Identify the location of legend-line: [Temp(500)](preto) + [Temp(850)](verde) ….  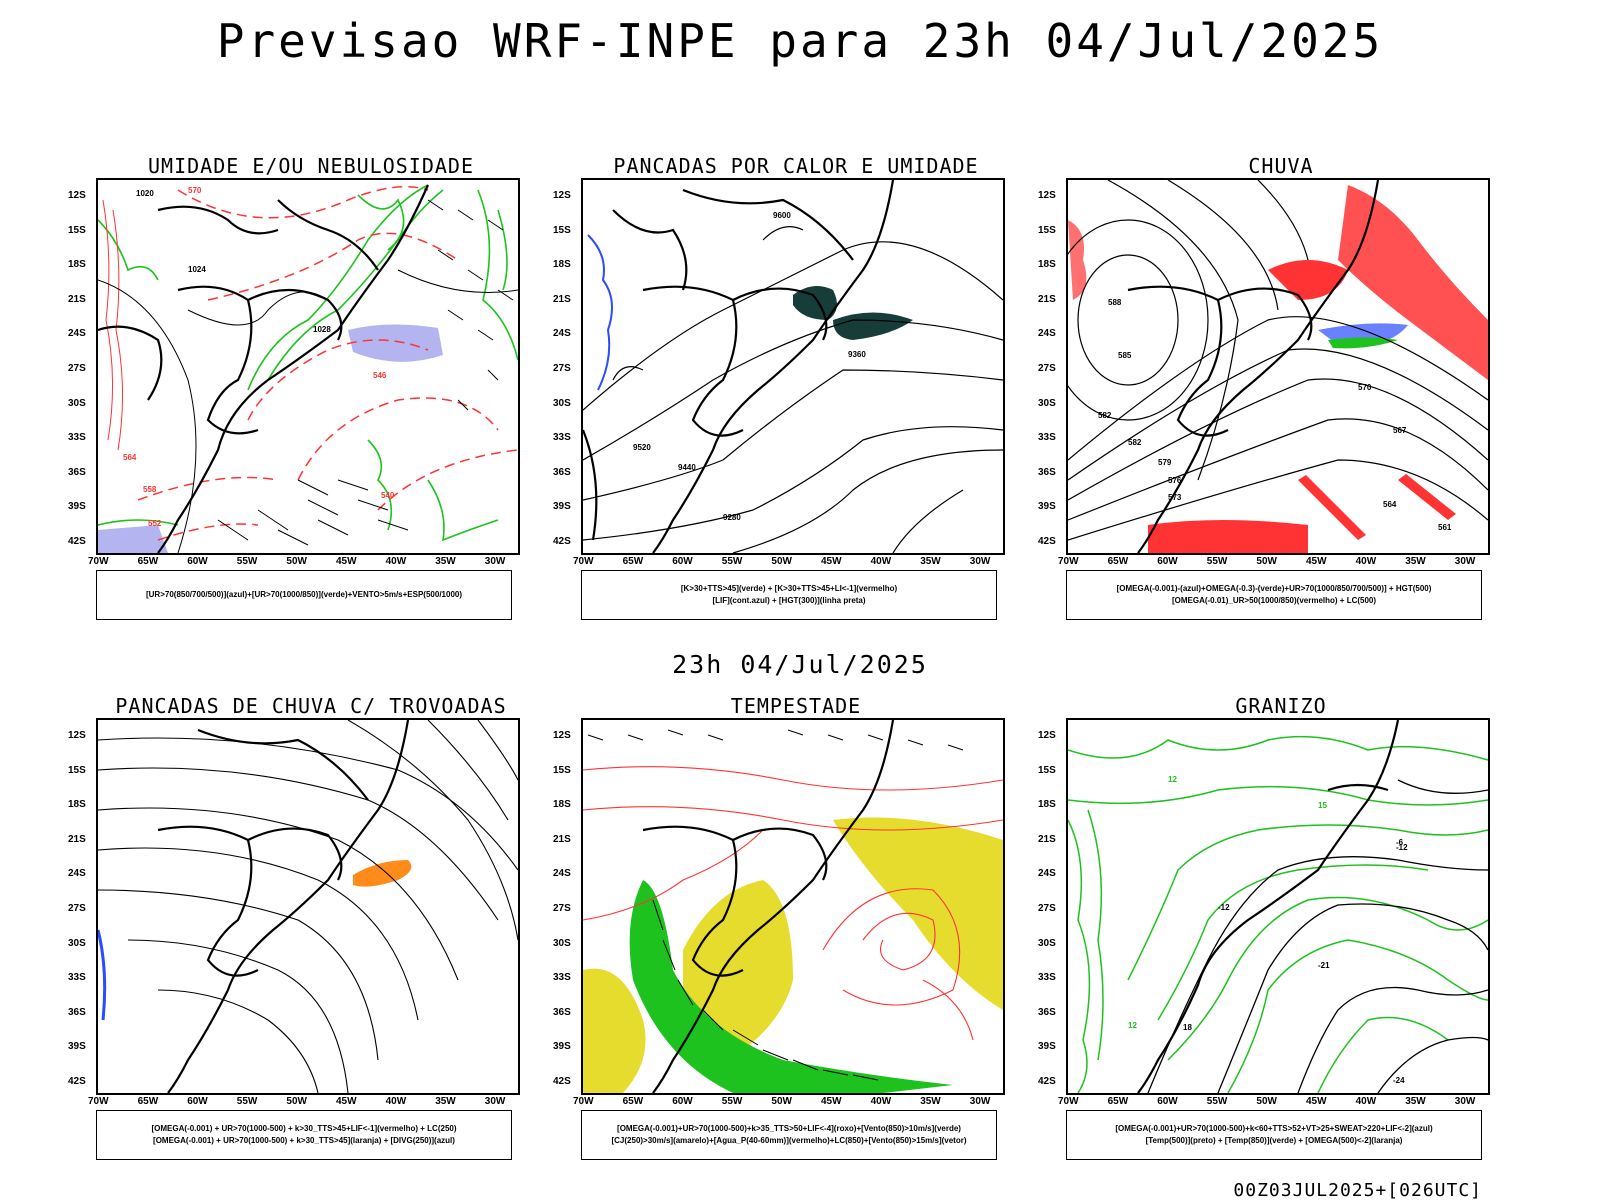
(1274, 1140).